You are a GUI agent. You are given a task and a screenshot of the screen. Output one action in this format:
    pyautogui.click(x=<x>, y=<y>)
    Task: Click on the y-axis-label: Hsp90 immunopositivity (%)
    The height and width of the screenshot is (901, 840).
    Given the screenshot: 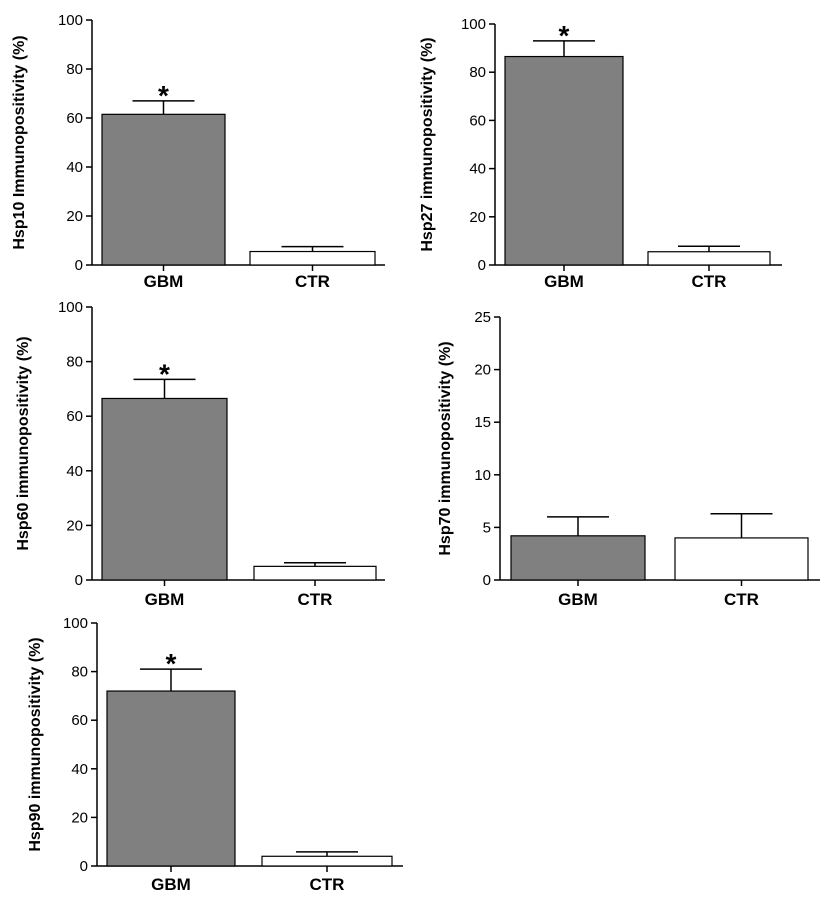 What is the action you would take?
    pyautogui.click(x=35, y=744)
    